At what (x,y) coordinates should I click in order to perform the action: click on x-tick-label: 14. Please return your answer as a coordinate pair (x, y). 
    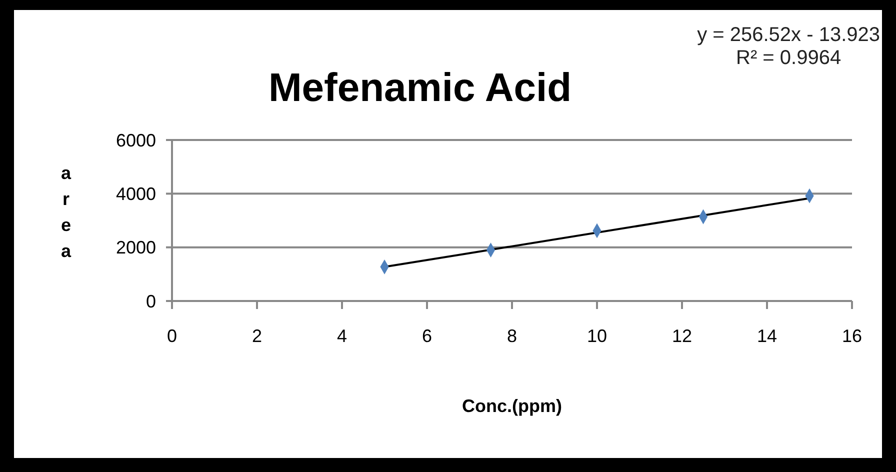
    Looking at the image, I should click on (767, 336).